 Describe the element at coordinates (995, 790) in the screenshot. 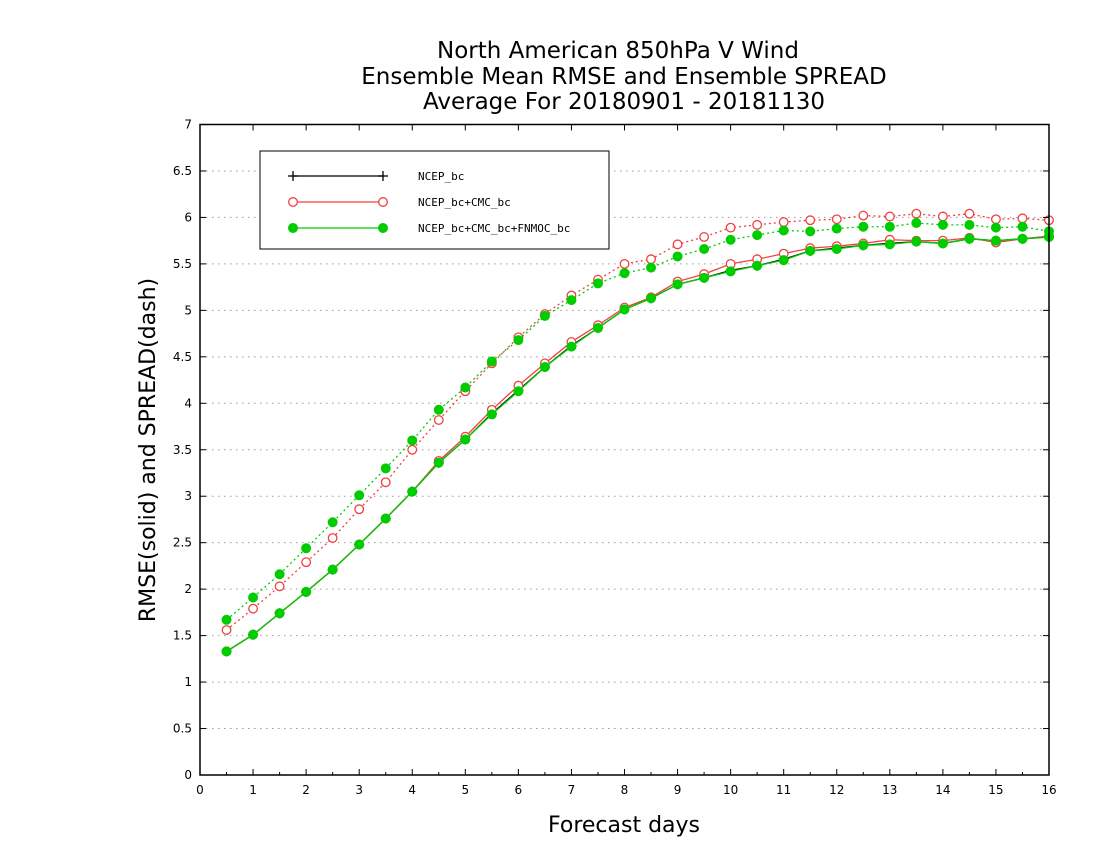

I see `x-tick-label: 15` at that location.